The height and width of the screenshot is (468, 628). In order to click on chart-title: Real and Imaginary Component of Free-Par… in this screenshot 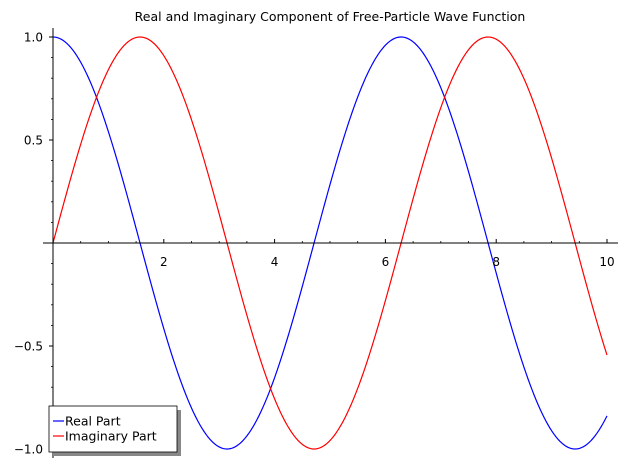, I will do `click(330, 16)`.